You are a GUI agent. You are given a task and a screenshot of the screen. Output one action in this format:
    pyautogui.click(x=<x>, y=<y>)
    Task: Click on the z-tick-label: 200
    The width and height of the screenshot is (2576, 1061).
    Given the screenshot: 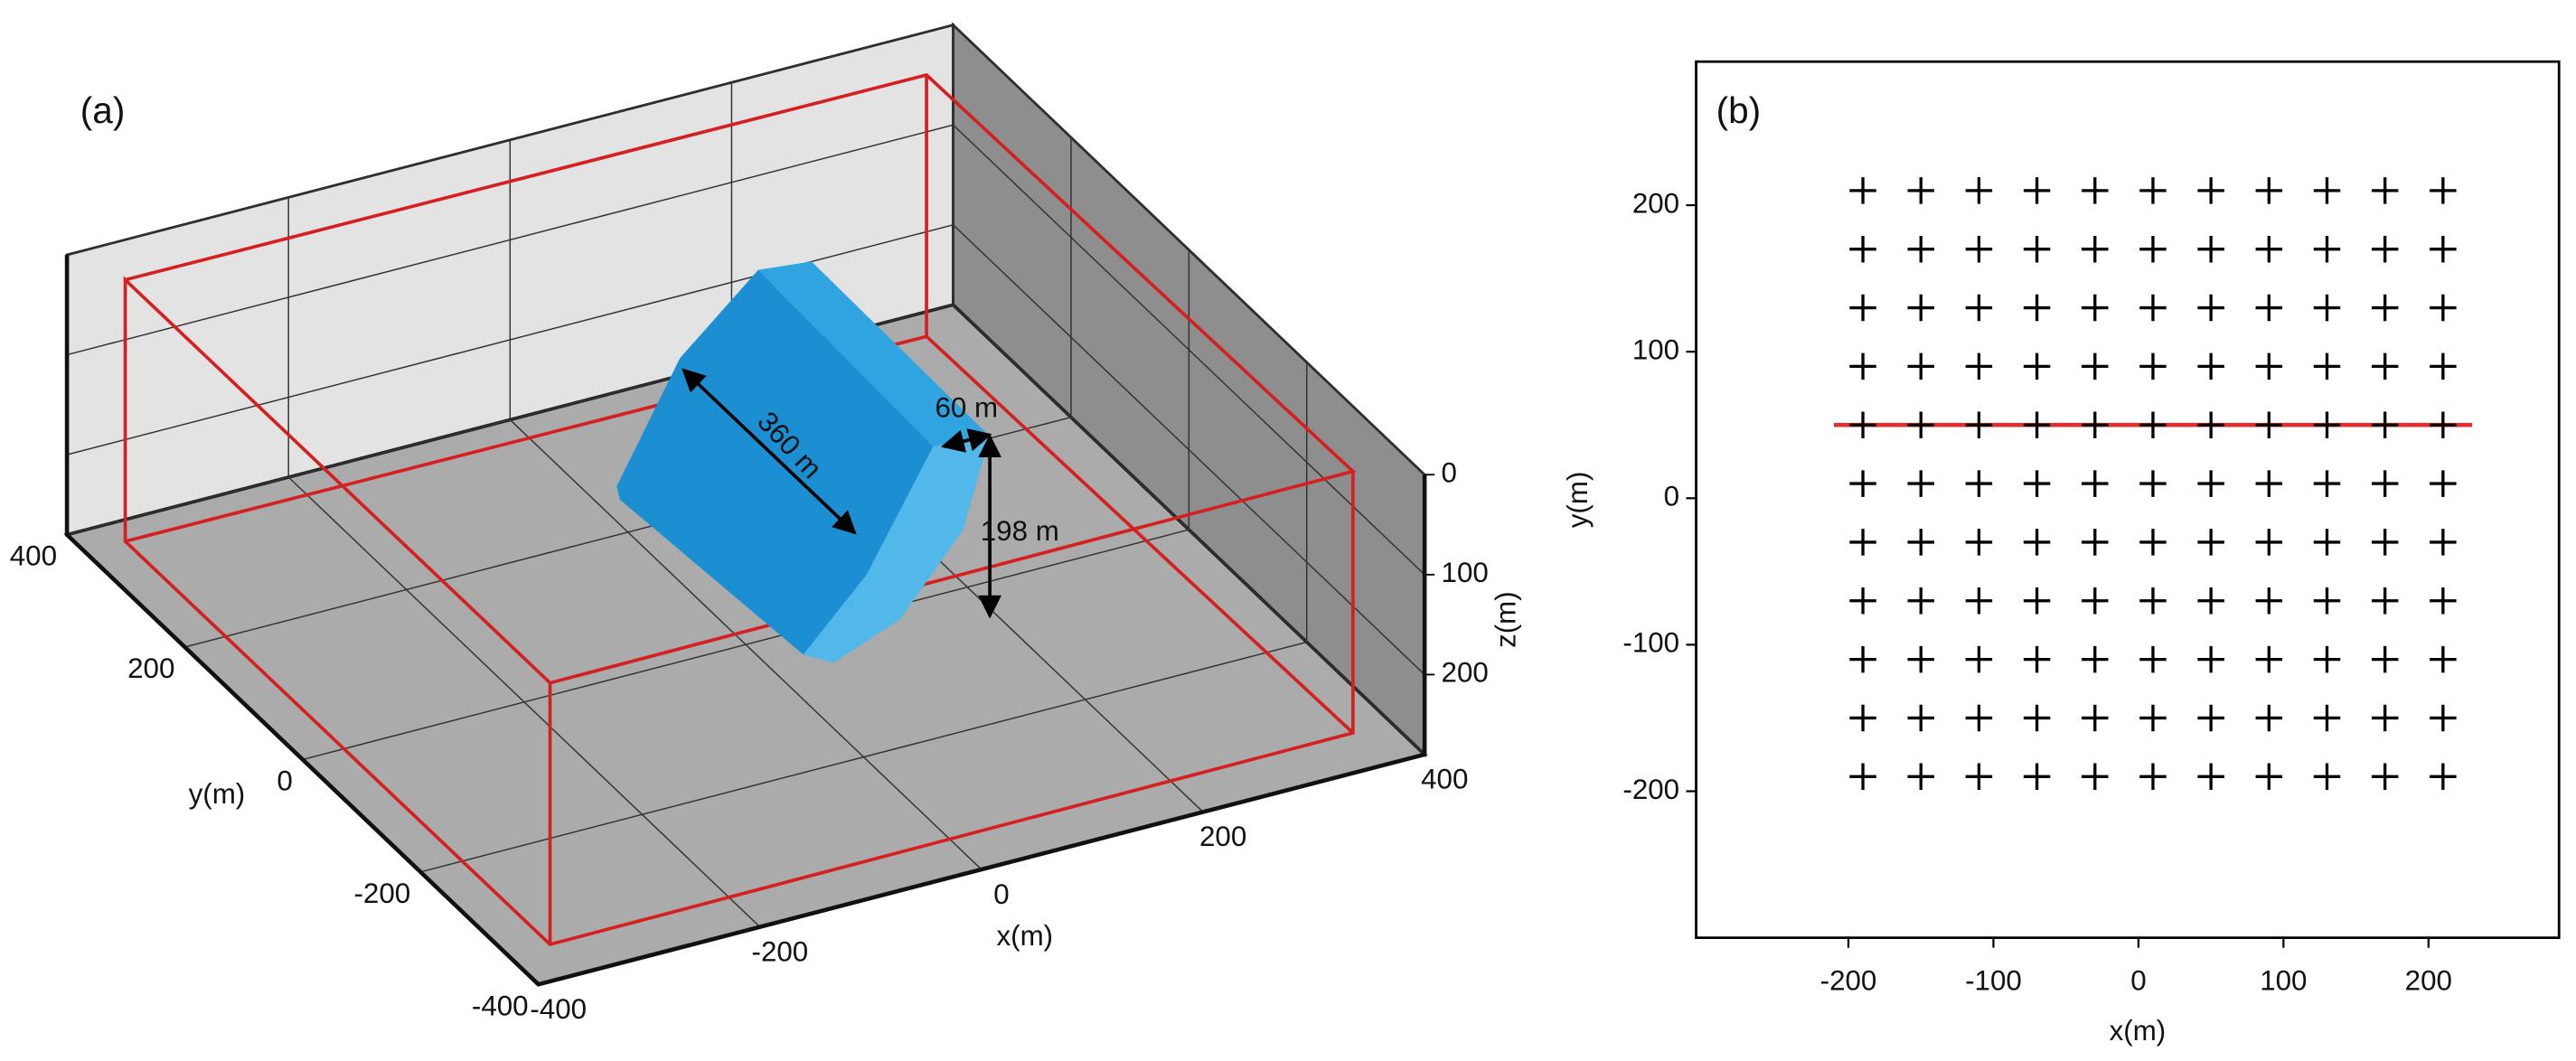 What is the action you would take?
    pyautogui.click(x=1465, y=673)
    